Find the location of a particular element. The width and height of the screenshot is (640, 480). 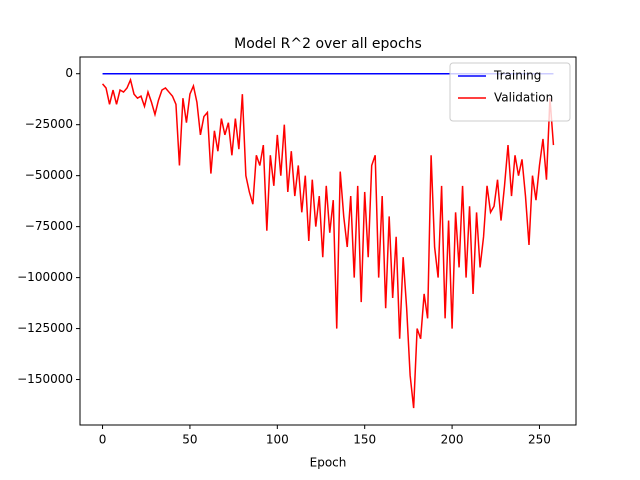

legend-label: Validation is located at coordinates (523, 98).